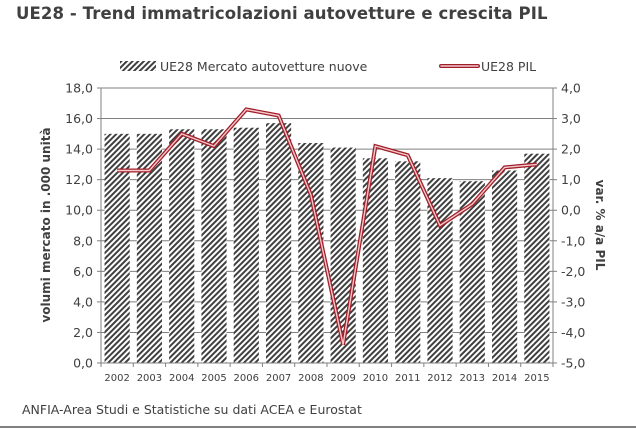 The image size is (636, 429). I want to click on y-right-tick-label: -5,0, so click(573, 363).